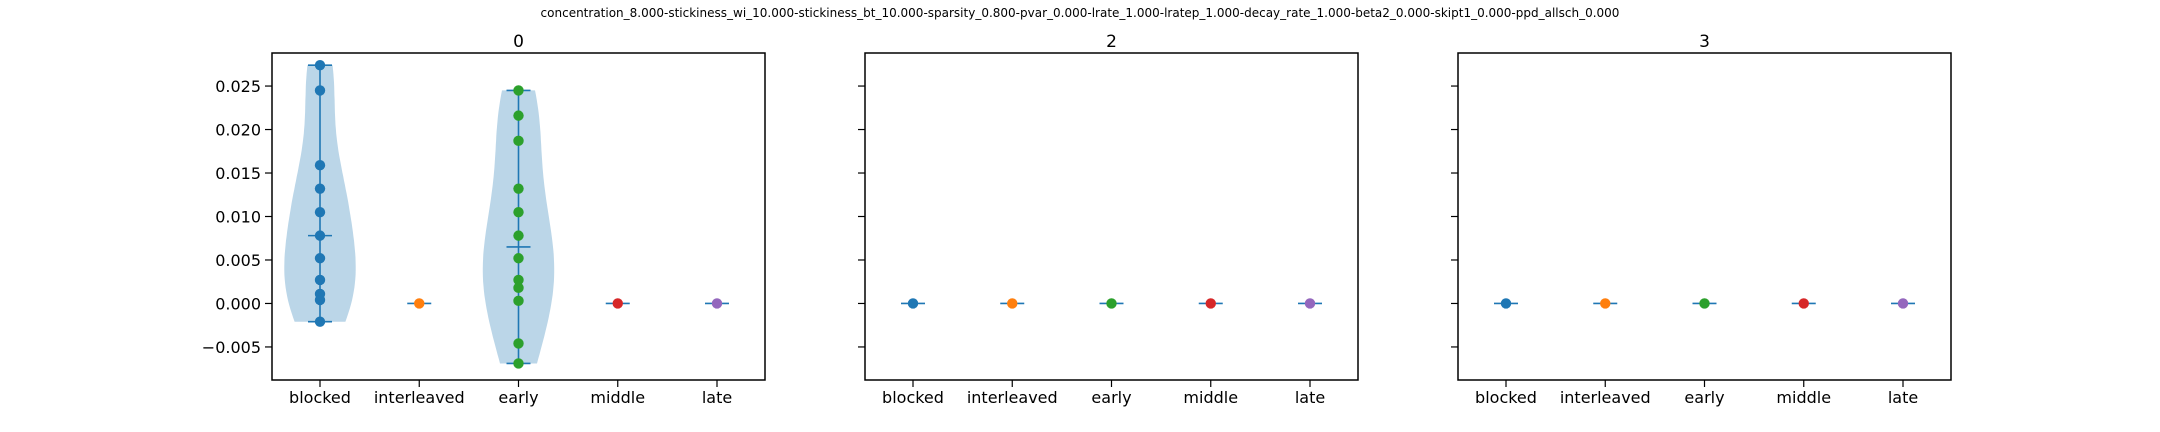 This screenshot has height=432, width=2160. I want to click on y-tick-label: 0.015, so click(238, 173).